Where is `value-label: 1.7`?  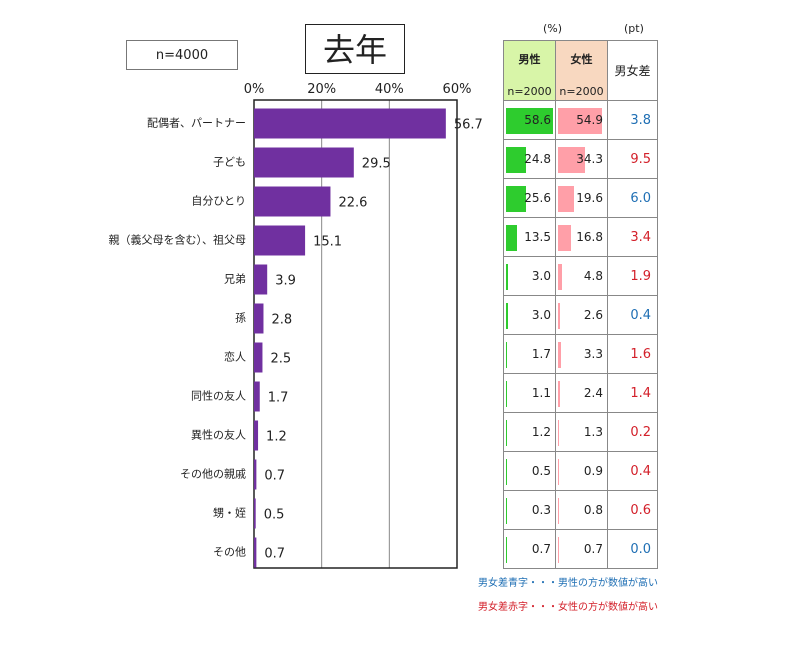 value-label: 1.7 is located at coordinates (278, 398).